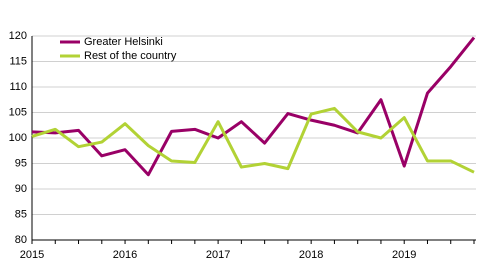 The width and height of the screenshot is (494, 270). I want to click on y-tick-label: 95, so click(21, 163).